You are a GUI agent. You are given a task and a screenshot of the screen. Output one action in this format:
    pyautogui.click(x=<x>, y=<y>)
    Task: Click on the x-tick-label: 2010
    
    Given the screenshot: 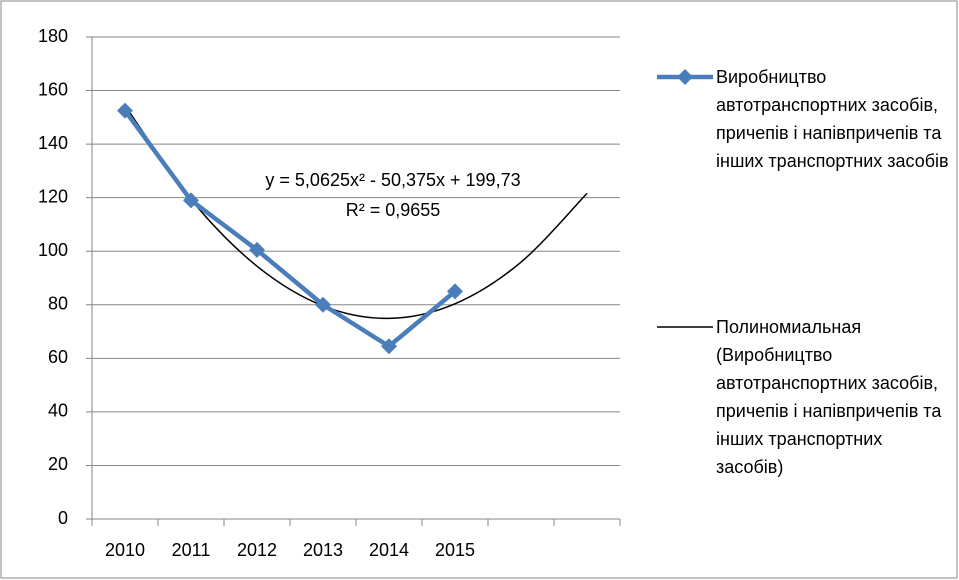 What is the action you would take?
    pyautogui.click(x=125, y=550)
    